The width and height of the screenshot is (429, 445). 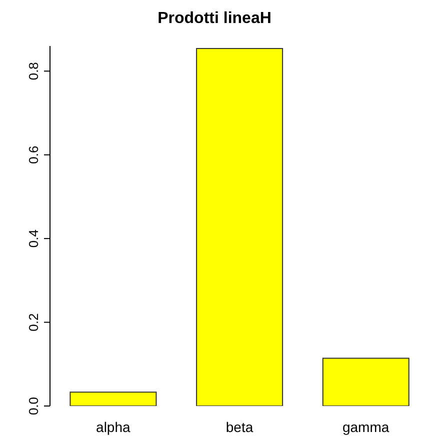 What do you see at coordinates (33, 155) in the screenshot?
I see `y-tick-label: 0.6` at bounding box center [33, 155].